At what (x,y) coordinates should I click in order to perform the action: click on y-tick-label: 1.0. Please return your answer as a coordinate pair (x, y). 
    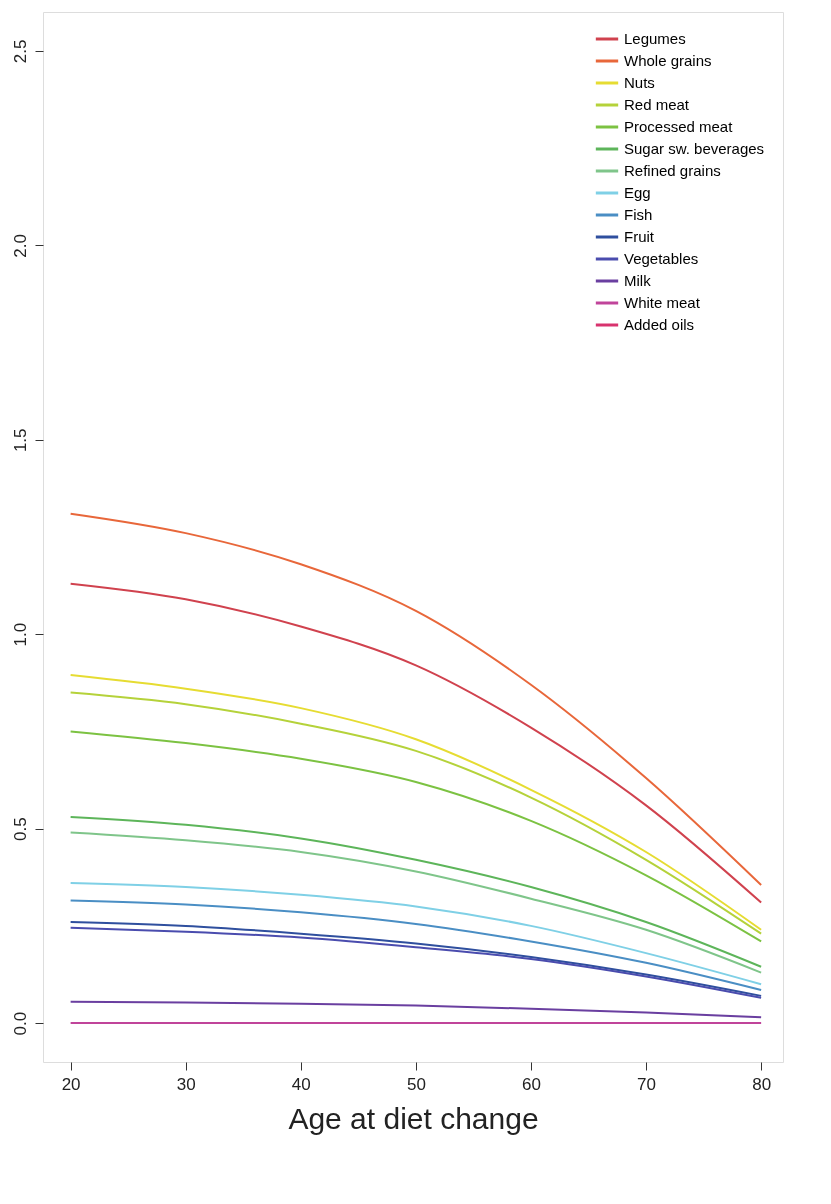
    Looking at the image, I should click on (20, 634).